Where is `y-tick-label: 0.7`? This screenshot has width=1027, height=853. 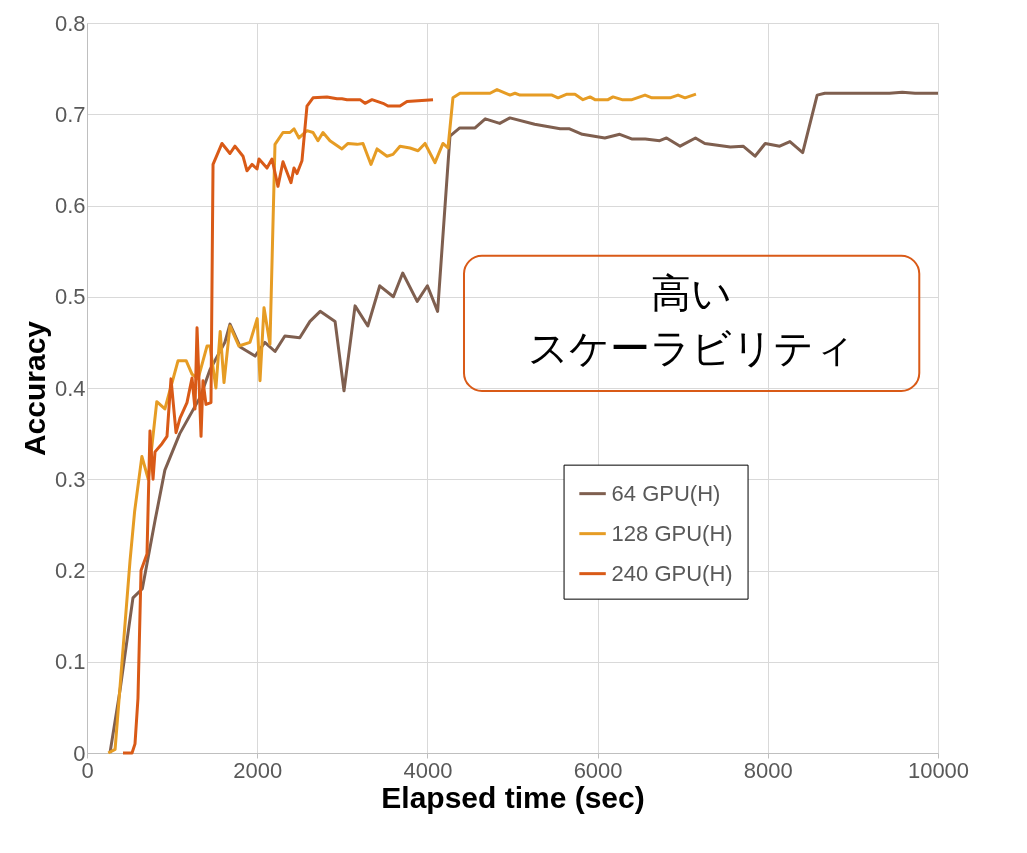
y-tick-label: 0.7 is located at coordinates (70, 114).